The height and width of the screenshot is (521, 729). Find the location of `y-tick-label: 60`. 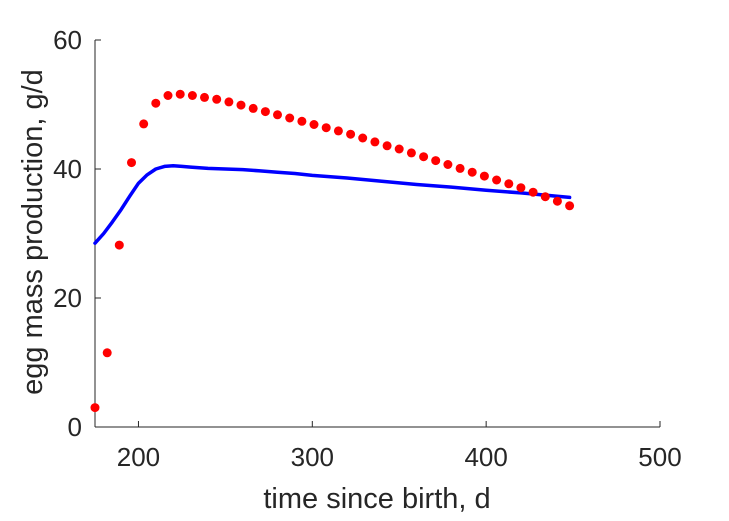

y-tick-label: 60 is located at coordinates (67, 40).